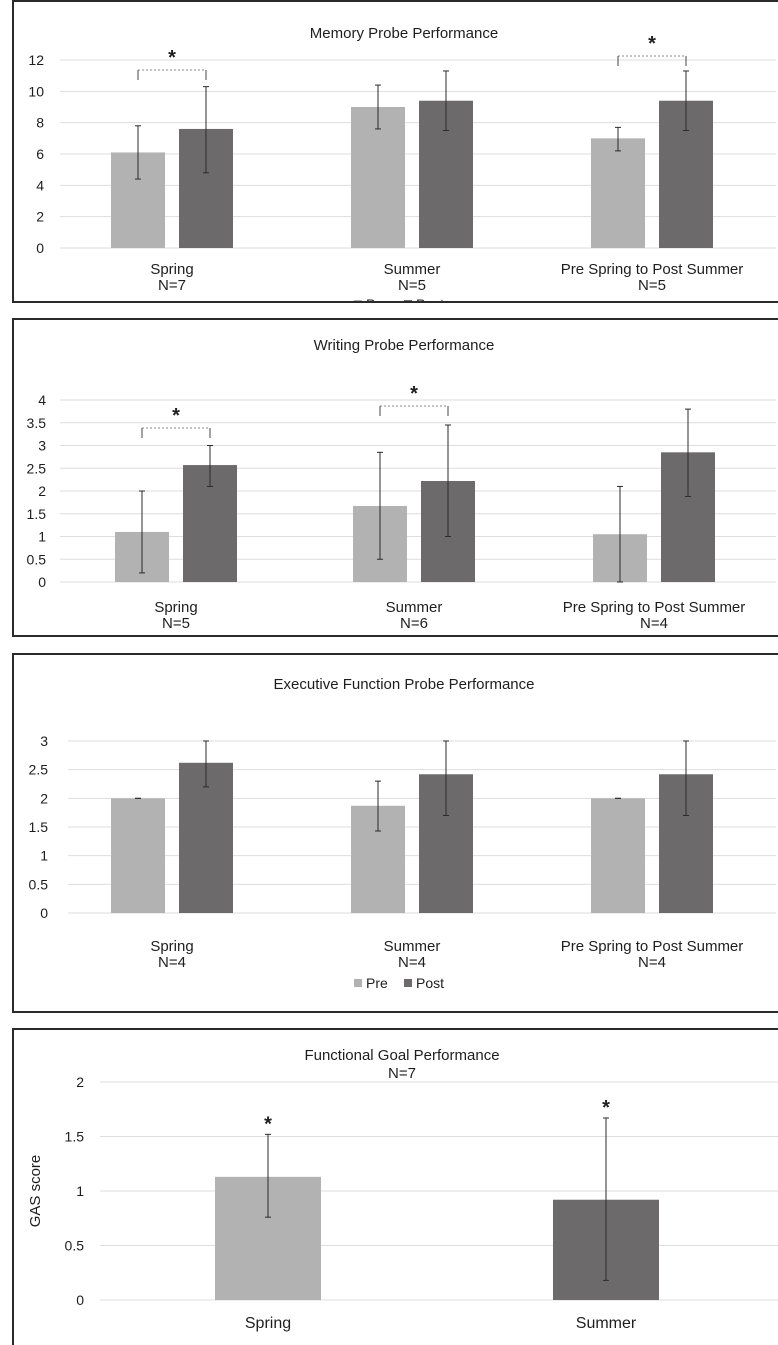 This screenshot has width=778, height=1345. I want to click on y-tick-label: 3.5, so click(37, 423).